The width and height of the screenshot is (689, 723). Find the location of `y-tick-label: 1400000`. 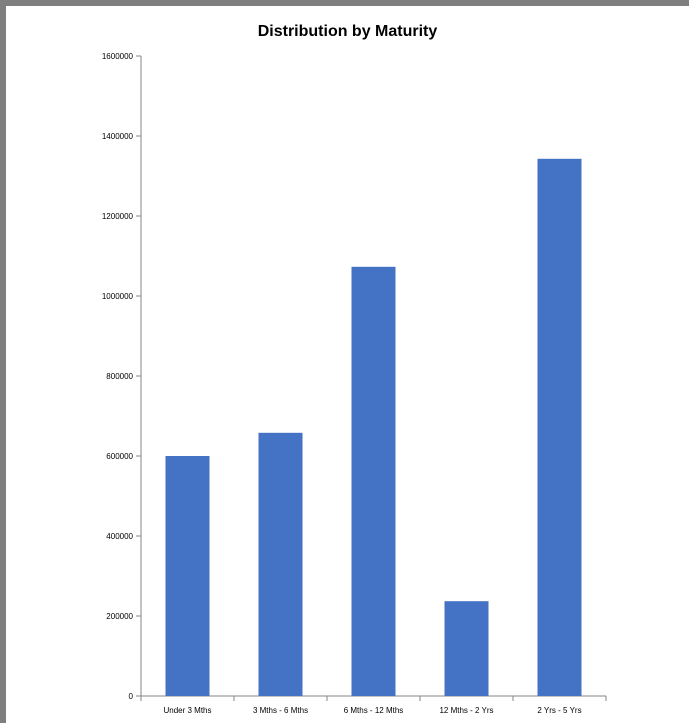

y-tick-label: 1400000 is located at coordinates (118, 136).